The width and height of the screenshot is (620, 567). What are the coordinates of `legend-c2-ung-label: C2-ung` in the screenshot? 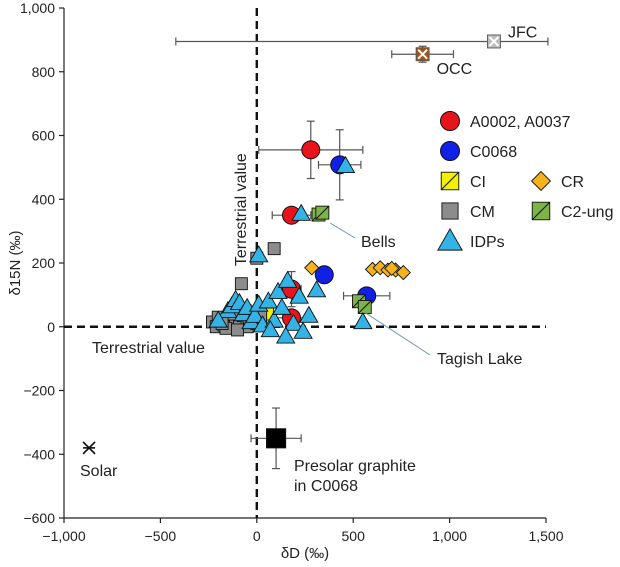 It's located at (587, 212).